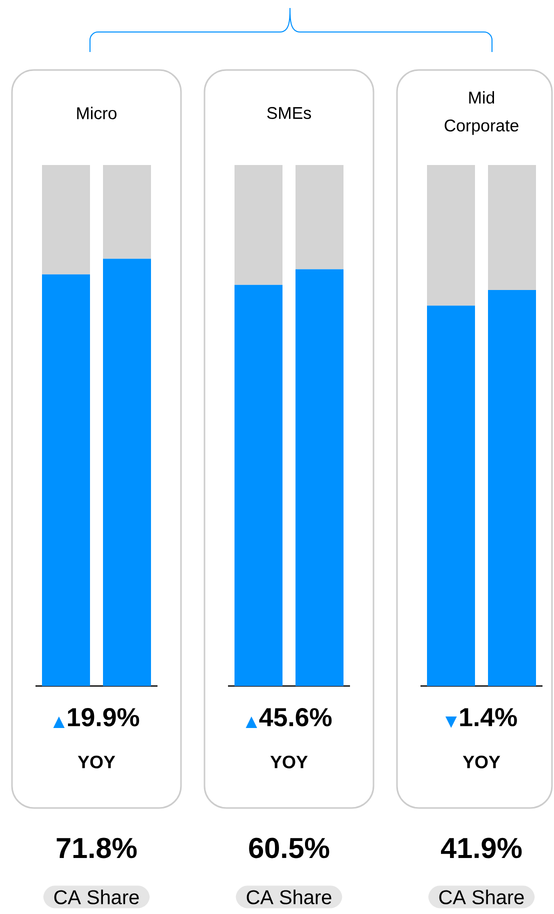 The image size is (554, 914). Describe the element at coordinates (96, 113) in the screenshot. I see `chart-title: Micro` at that location.